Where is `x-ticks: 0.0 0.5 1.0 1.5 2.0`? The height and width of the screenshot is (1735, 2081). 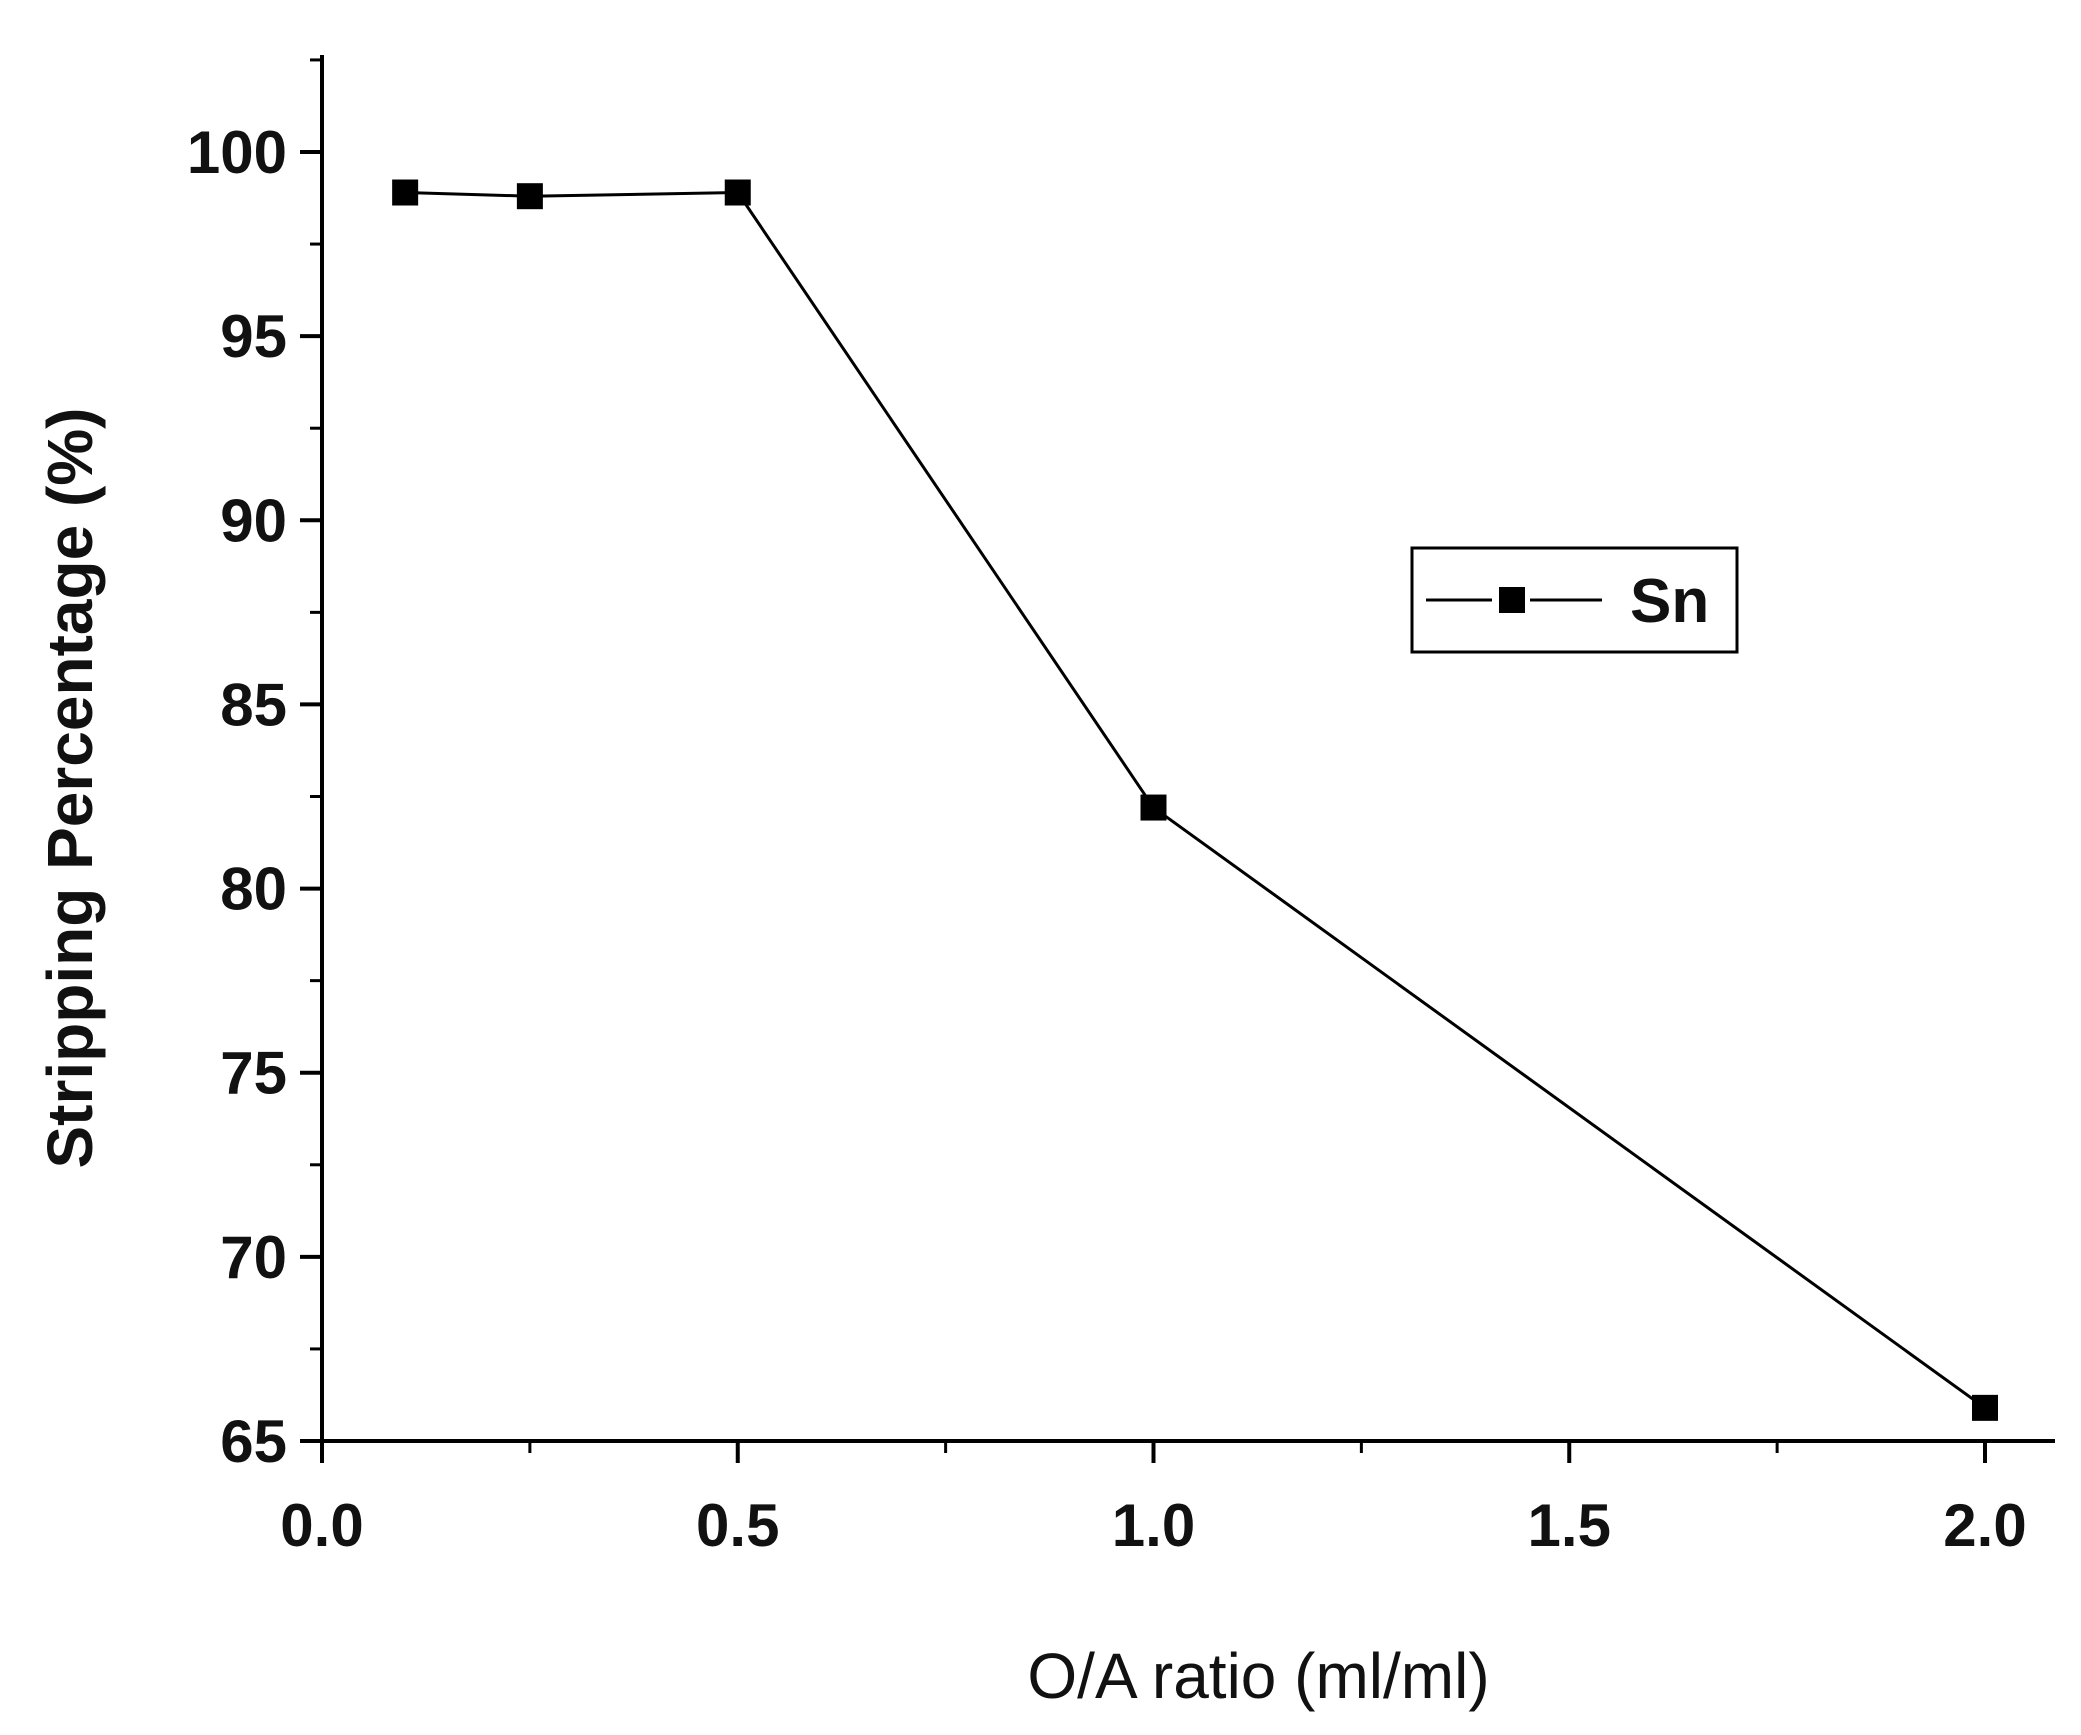 x-ticks: 0.0 0.5 1.0 1.5 2.0 is located at coordinates (1153, 1500).